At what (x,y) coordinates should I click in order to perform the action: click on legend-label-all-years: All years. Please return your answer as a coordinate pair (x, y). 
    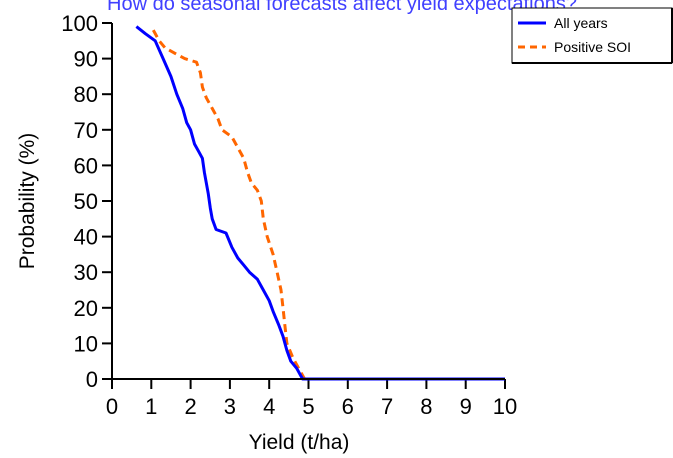
    Looking at the image, I should click on (581, 23).